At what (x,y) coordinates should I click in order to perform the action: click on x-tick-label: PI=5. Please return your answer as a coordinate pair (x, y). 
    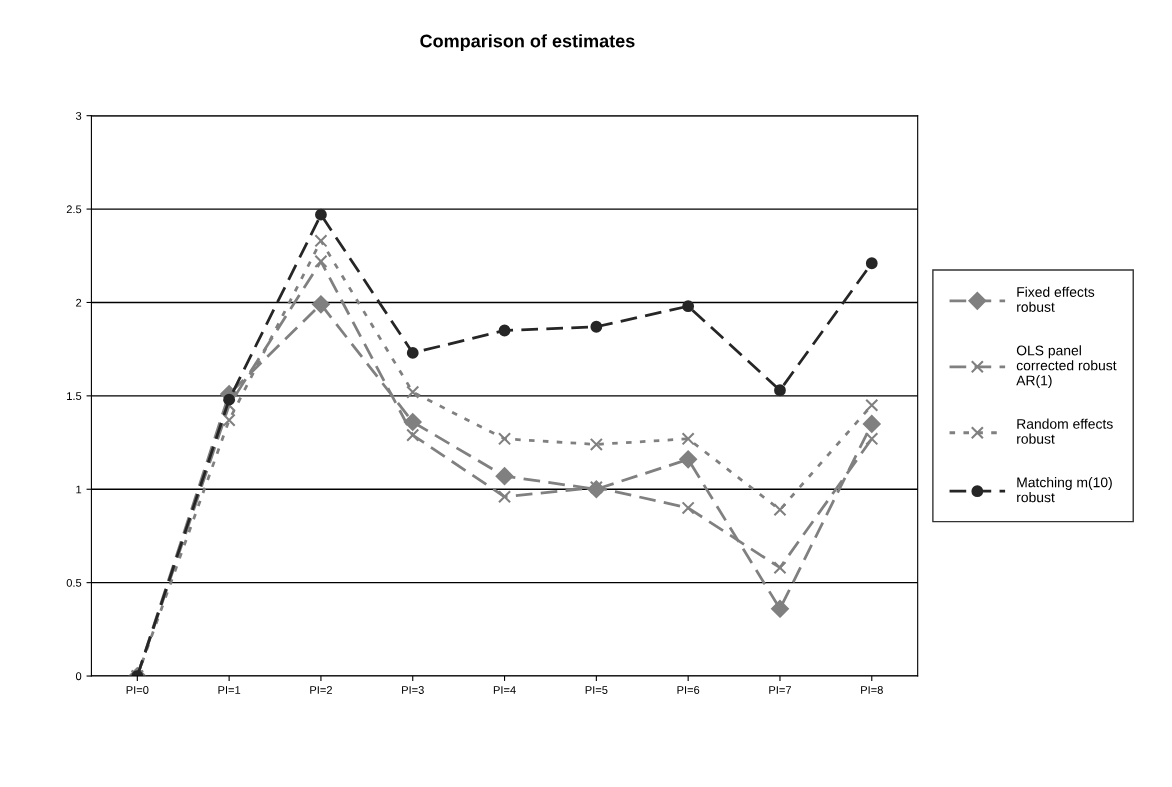
    Looking at the image, I should click on (596, 690).